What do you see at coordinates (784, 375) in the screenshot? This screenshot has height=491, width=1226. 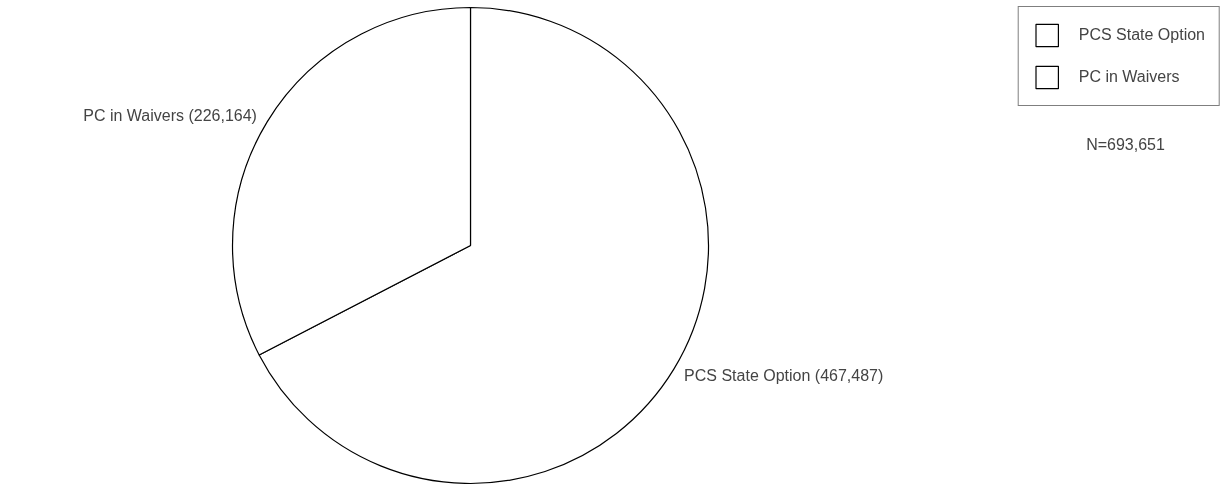 I see `data-label: PCS State Option (467,487)` at bounding box center [784, 375].